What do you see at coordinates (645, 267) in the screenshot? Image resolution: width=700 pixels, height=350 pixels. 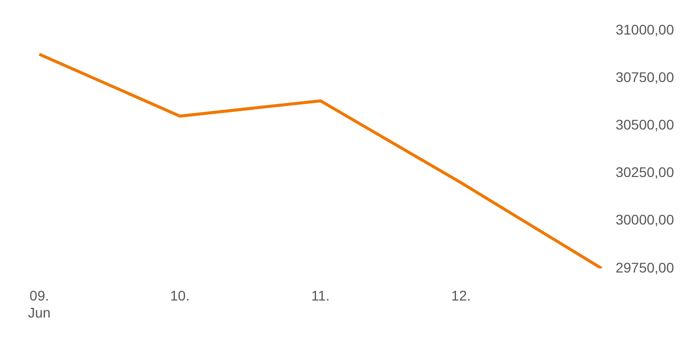 I see `y-tick-label: 29750,00` at bounding box center [645, 267].